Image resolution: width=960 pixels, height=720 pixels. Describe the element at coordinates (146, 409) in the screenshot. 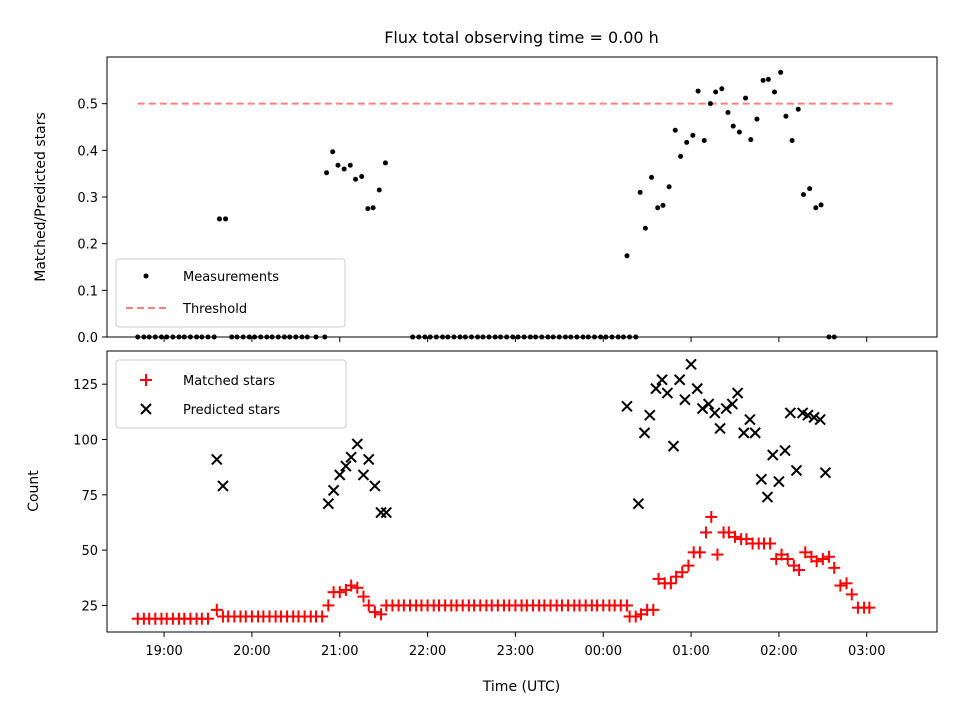

I see `legend-predicted-marker` at that location.